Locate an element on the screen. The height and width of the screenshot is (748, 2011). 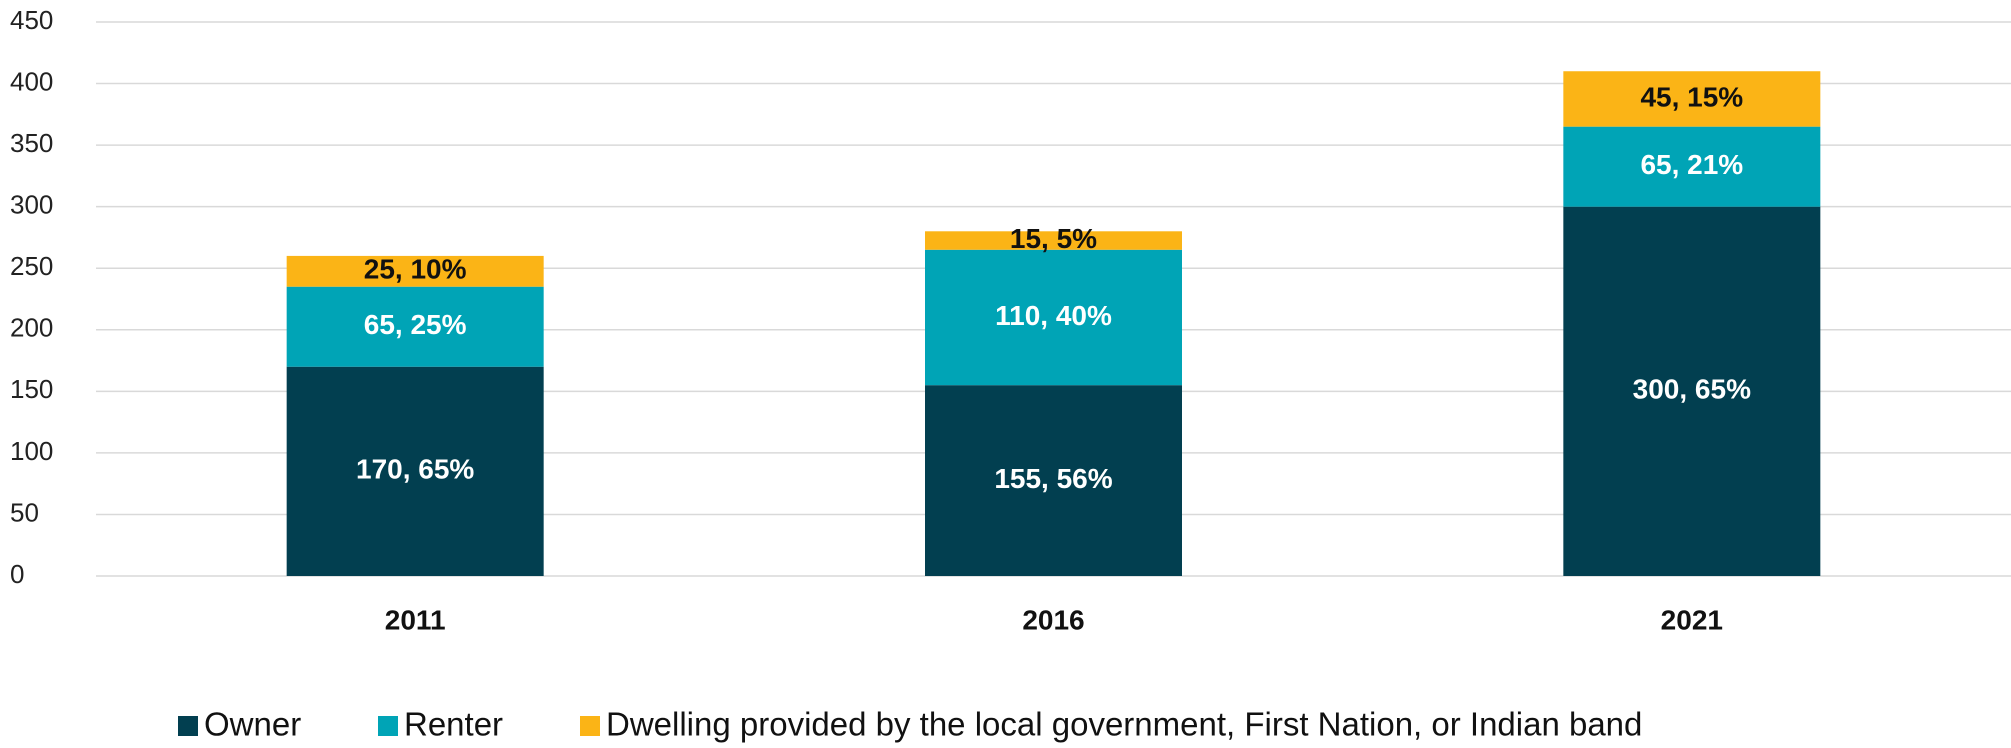
x-tick-label: 2021 is located at coordinates (1692, 619).